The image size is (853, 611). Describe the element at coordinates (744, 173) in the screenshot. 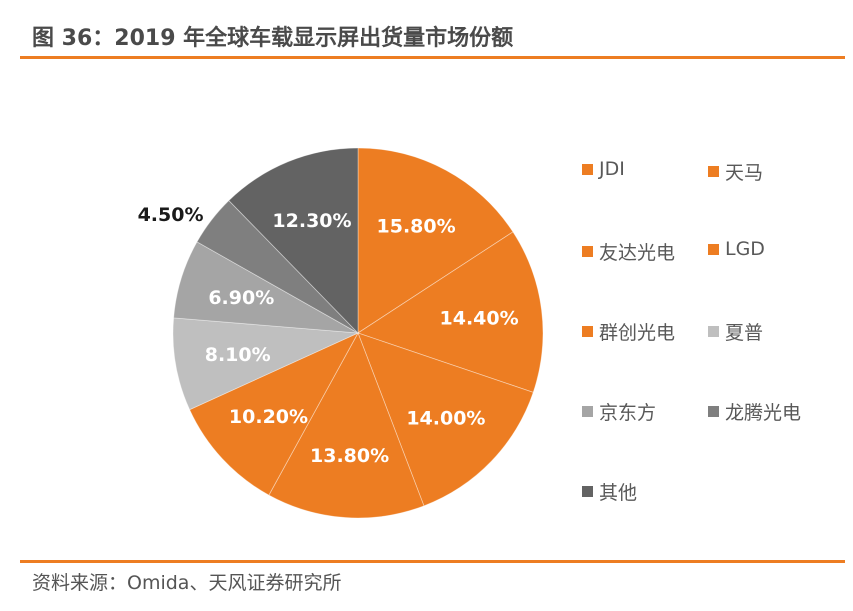

I see `legend-label: 天马` at that location.